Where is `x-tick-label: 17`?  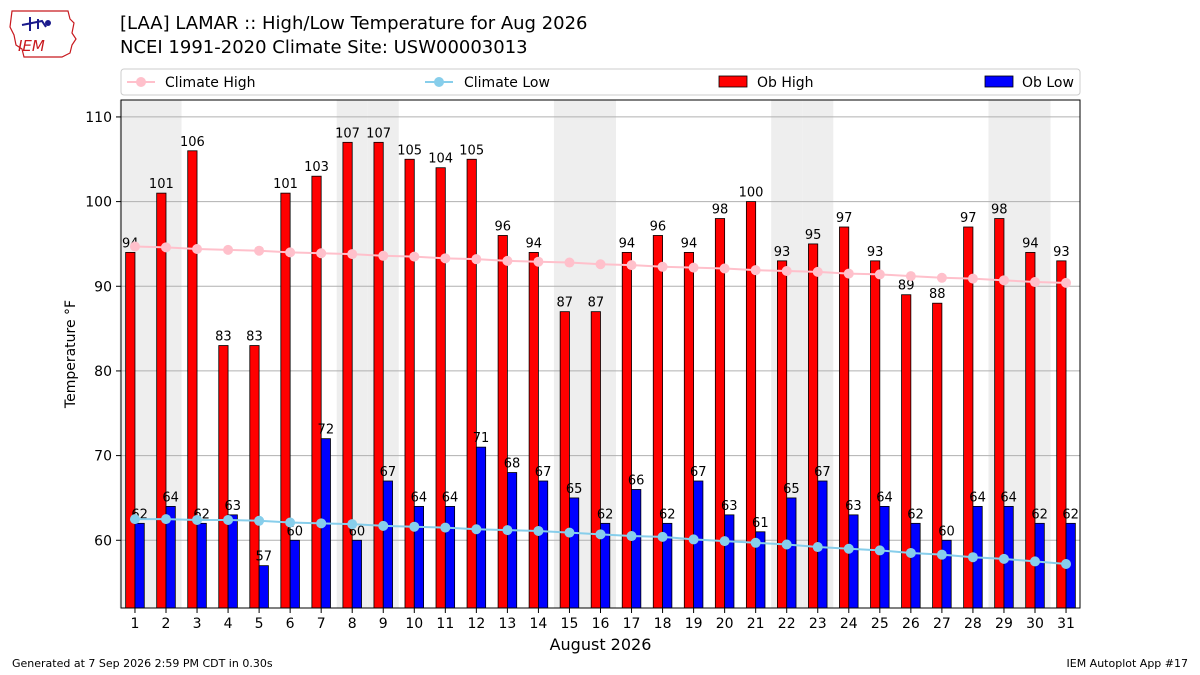
x-tick-label: 17 is located at coordinates (632, 624).